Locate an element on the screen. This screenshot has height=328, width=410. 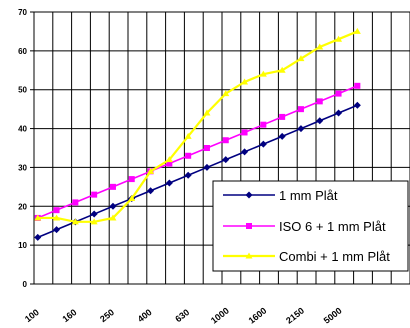
legend-item: Combi + 1 mm Plåt is located at coordinates (306, 256).